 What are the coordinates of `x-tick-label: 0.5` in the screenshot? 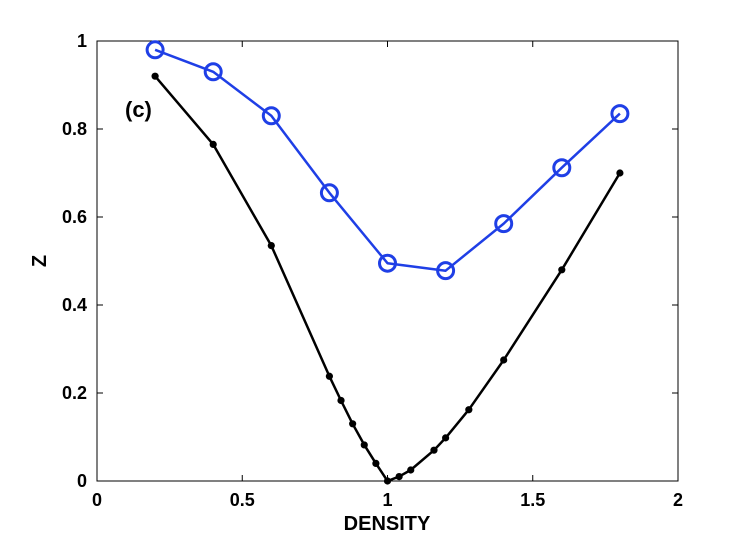 It's located at (242, 500).